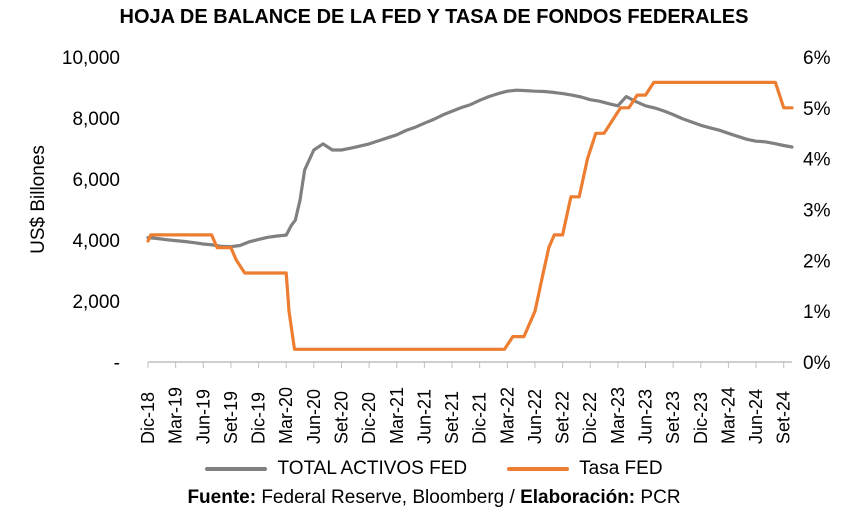 Image resolution: width=868 pixels, height=521 pixels. What do you see at coordinates (563, 417) in the screenshot?
I see `x-tick-label: Set-22` at bounding box center [563, 417].